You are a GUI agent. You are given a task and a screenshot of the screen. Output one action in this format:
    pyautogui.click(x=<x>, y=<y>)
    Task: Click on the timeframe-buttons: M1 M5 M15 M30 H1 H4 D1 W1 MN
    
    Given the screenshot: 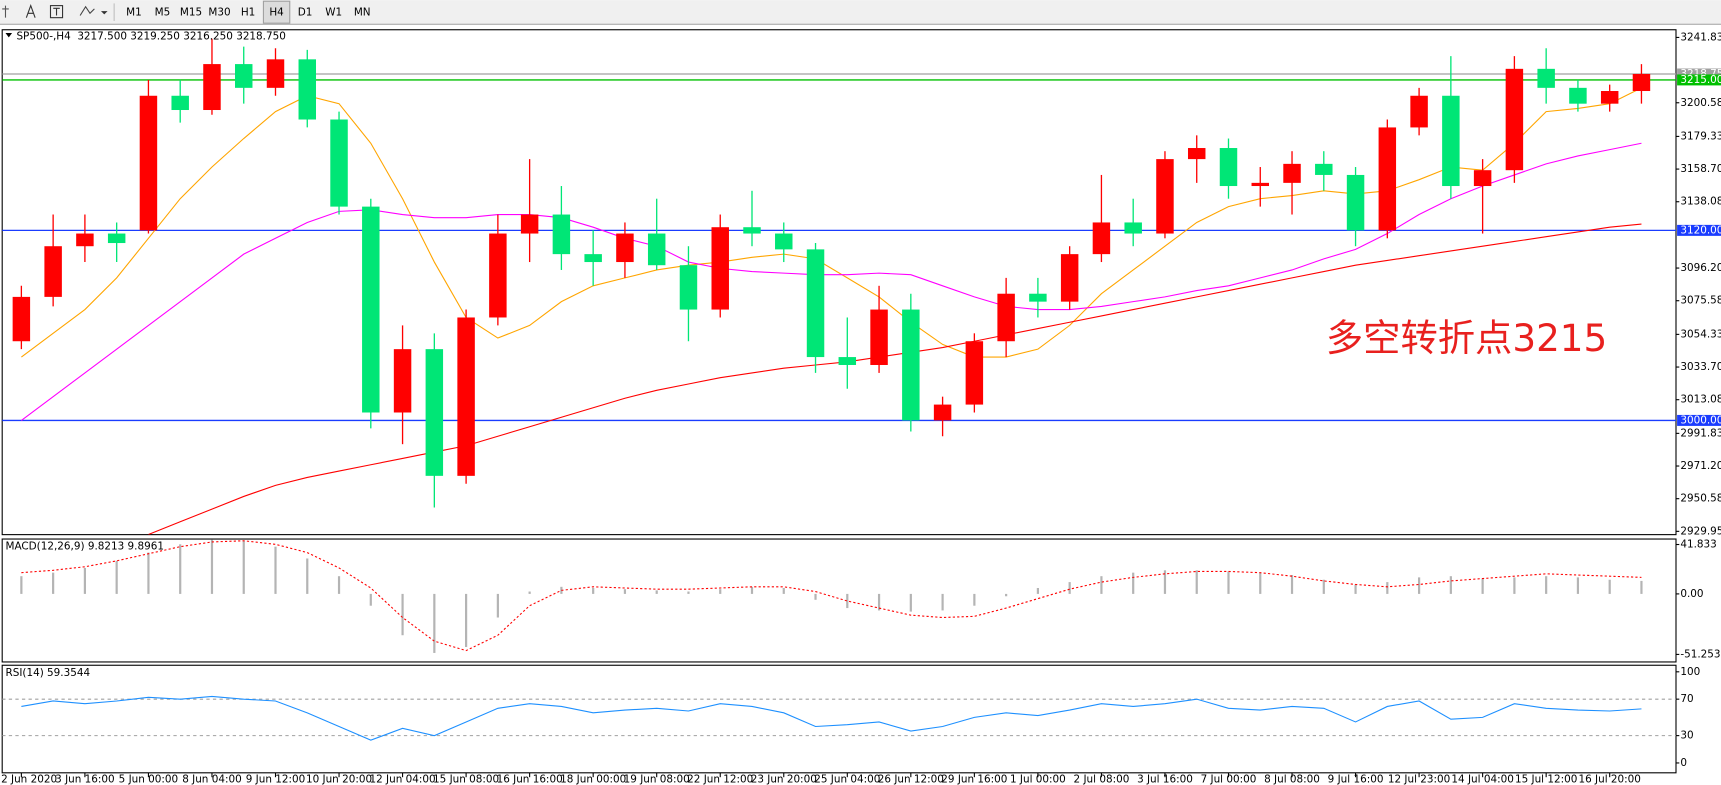 What is the action you would take?
    pyautogui.click(x=248, y=12)
    